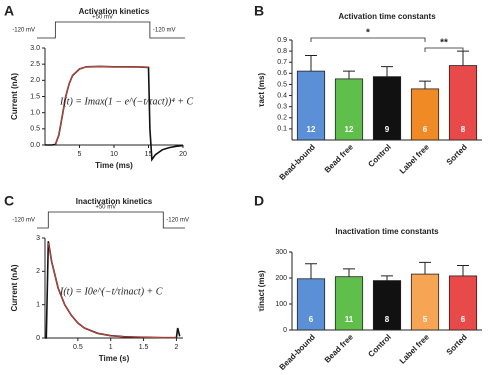 This screenshot has height=375, width=500. Describe the element at coordinates (349, 319) in the screenshot. I see `n-label: 11` at that location.